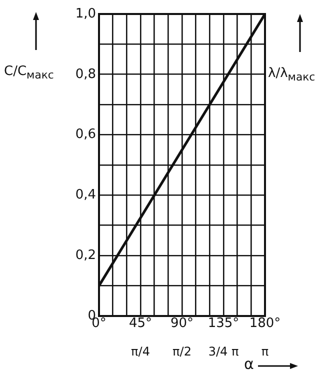 This screenshot has height=374, width=323. What do you see at coordinates (292, 75) in the screenshot?
I see `y2-axis-title: λ/λ$_{макс}$` at bounding box center [292, 75].